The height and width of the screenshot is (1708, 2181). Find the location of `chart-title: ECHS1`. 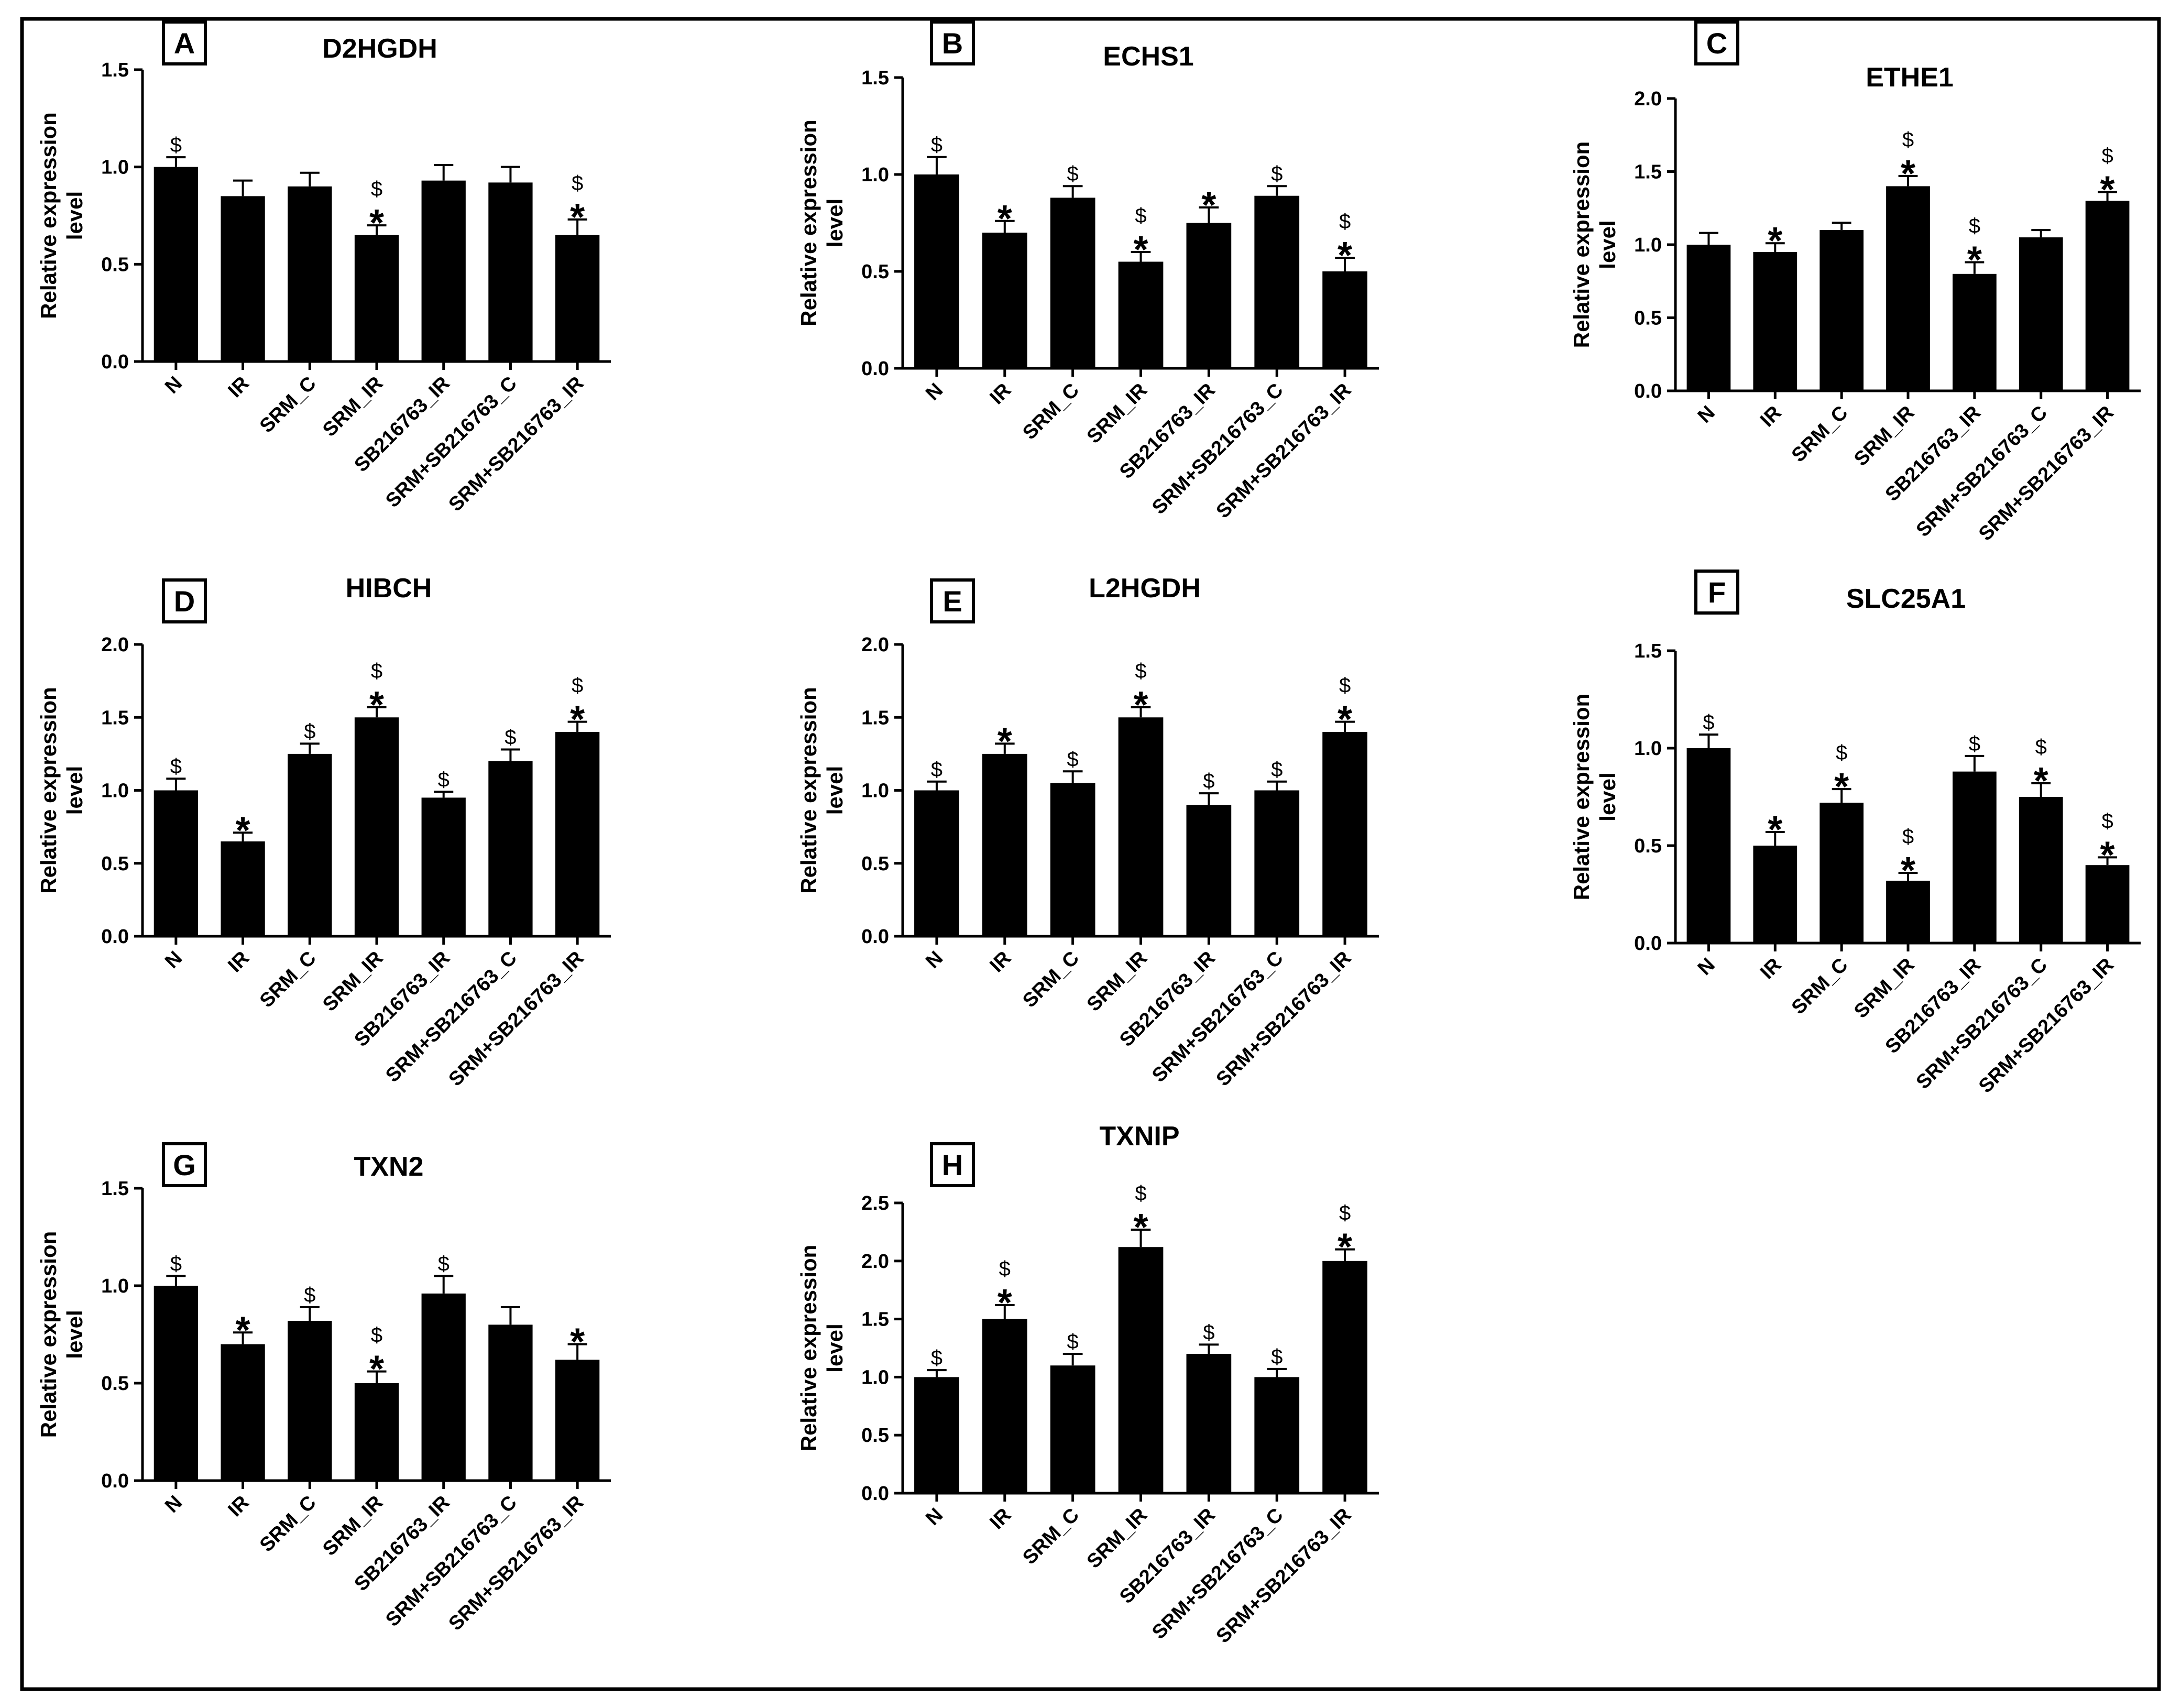

chart-title: ECHS1 is located at coordinates (1148, 56).